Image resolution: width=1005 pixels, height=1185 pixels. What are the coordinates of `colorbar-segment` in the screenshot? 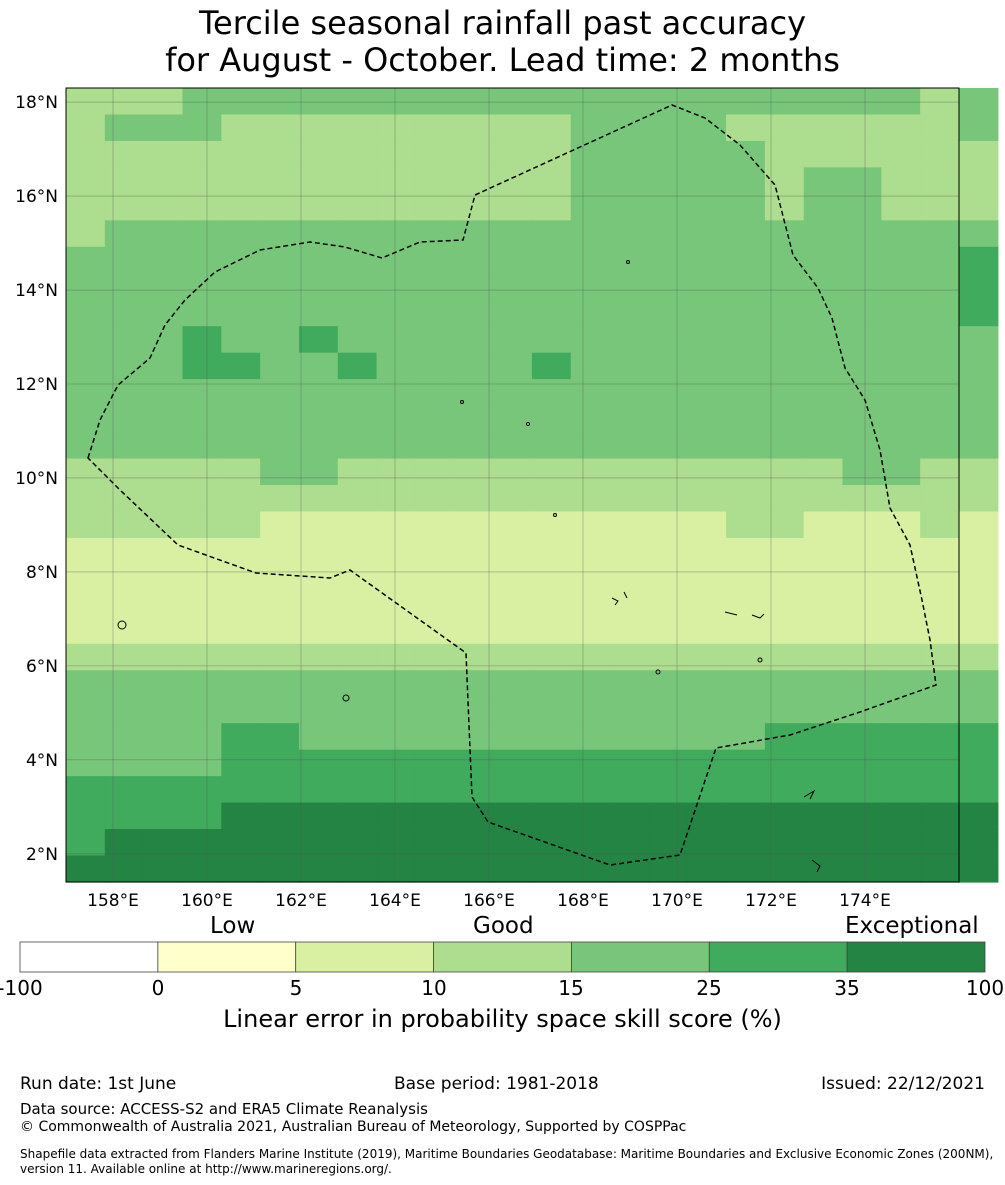 It's located at (227, 957).